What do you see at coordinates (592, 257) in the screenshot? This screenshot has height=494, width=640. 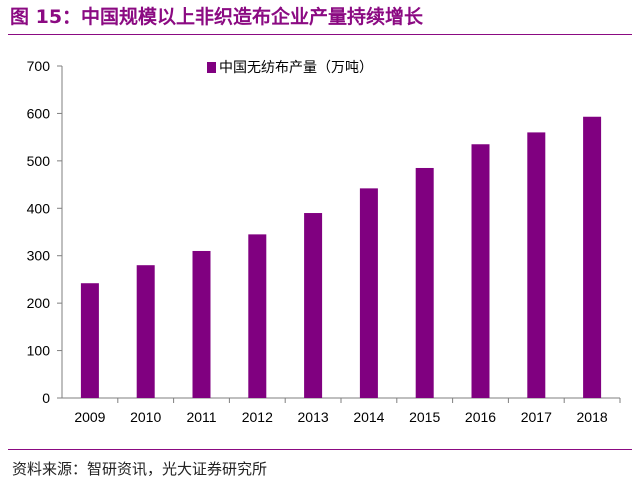 I see `bar-2018` at bounding box center [592, 257].